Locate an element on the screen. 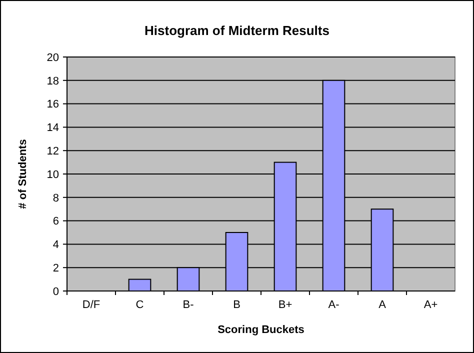 The width and height of the screenshot is (474, 353). x-tick-label: A is located at coordinates (382, 305).